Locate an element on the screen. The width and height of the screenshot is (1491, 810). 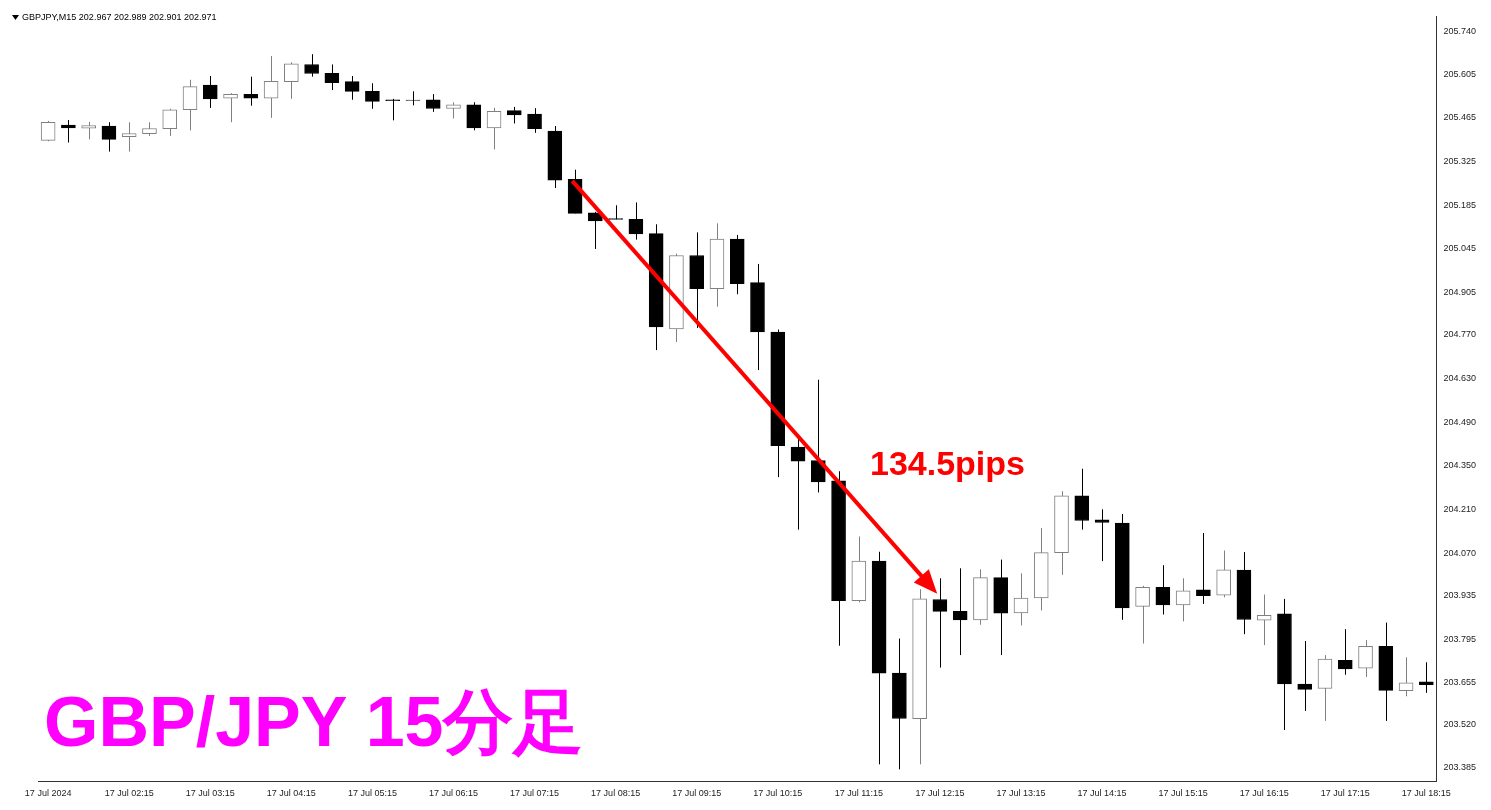
x-tick-label: 17 Jul 14:15 is located at coordinates (1102, 793).